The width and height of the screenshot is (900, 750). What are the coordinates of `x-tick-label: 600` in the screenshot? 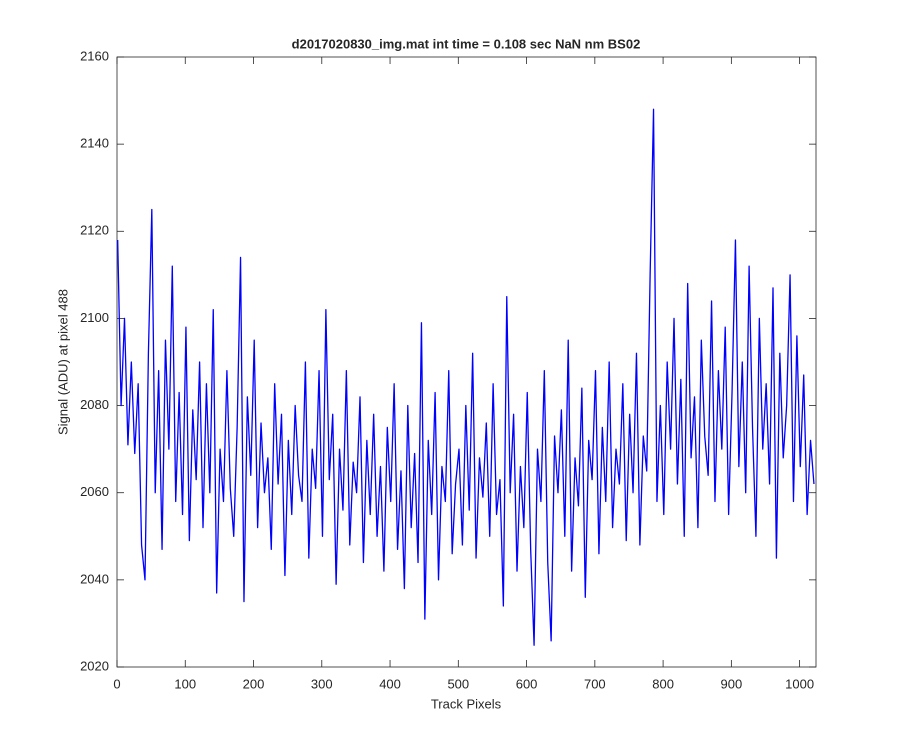 It's located at (527, 683).